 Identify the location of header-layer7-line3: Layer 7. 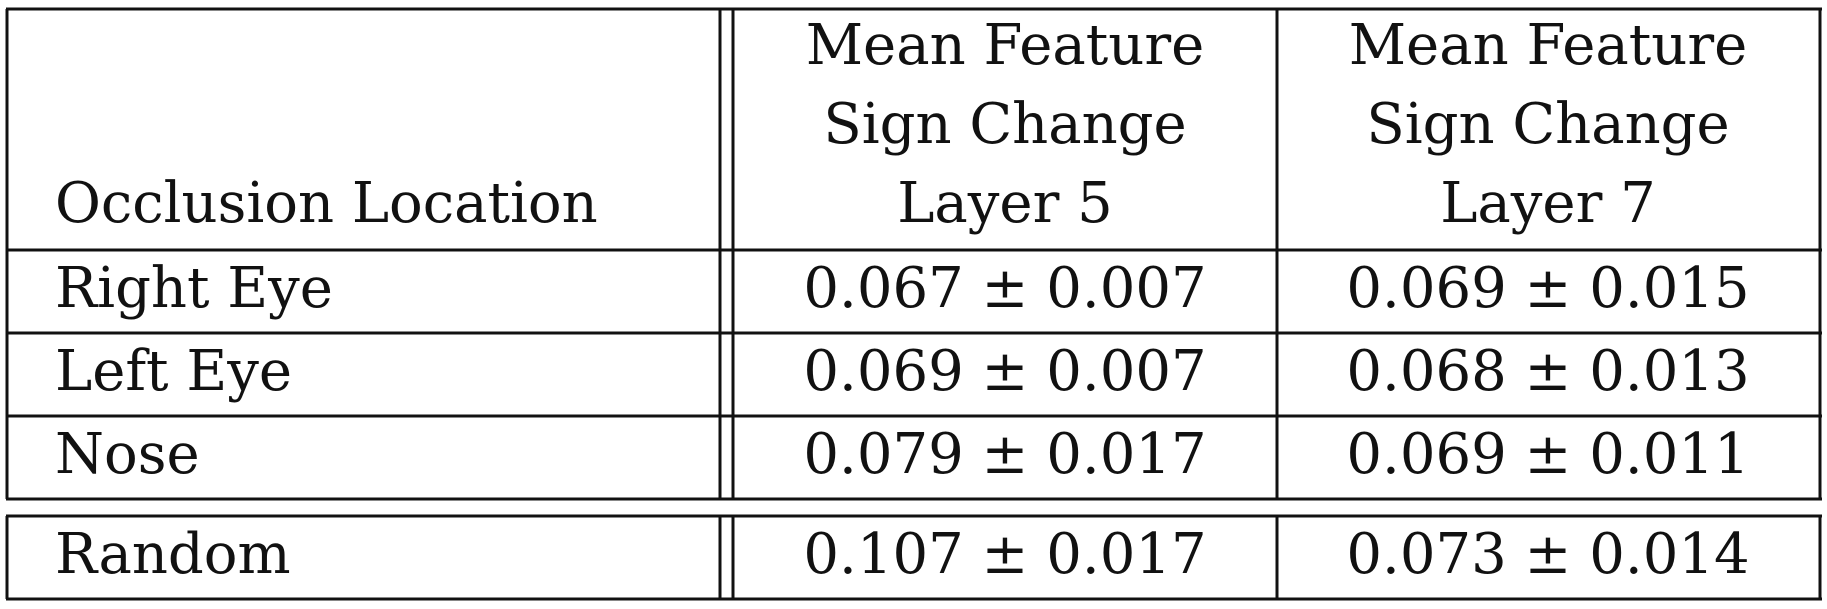
(1548, 203).